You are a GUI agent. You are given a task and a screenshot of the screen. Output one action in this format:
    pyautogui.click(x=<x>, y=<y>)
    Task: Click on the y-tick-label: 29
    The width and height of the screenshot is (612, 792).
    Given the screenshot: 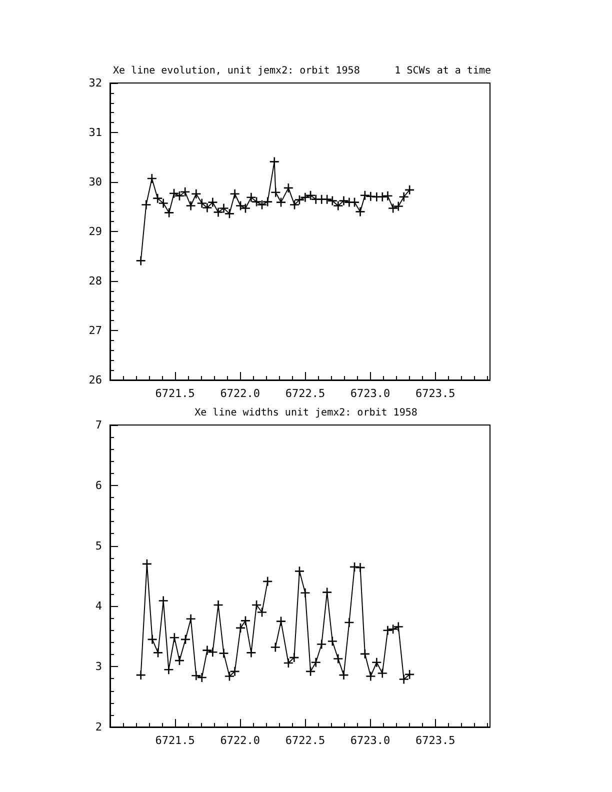 What is the action you would take?
    pyautogui.click(x=95, y=231)
    